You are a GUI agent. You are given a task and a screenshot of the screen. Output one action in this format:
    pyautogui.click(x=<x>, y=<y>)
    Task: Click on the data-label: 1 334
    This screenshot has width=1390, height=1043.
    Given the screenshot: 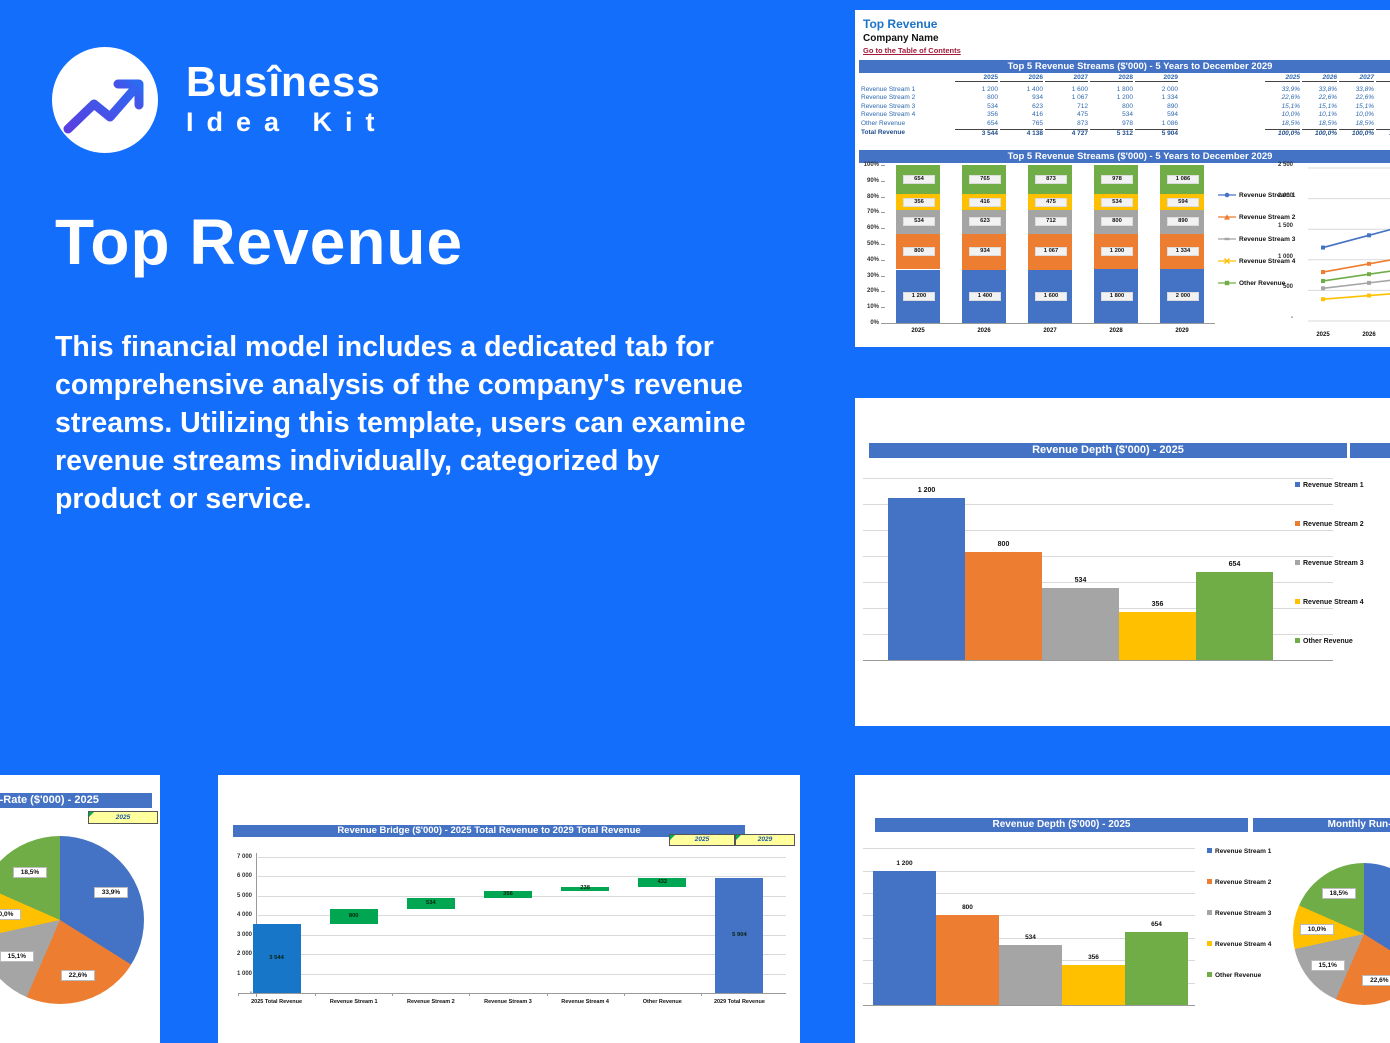 What is the action you would take?
    pyautogui.click(x=1183, y=252)
    